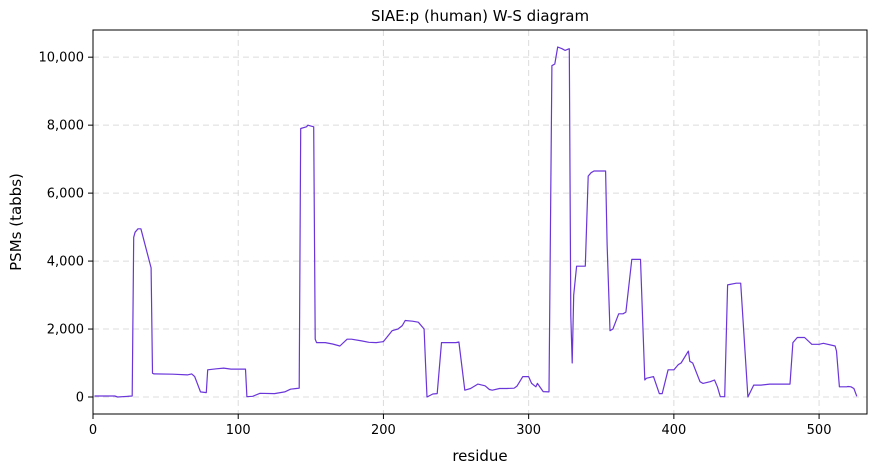 The height and width of the screenshot is (474, 878). I want to click on x-tick-label: 500, so click(819, 430).